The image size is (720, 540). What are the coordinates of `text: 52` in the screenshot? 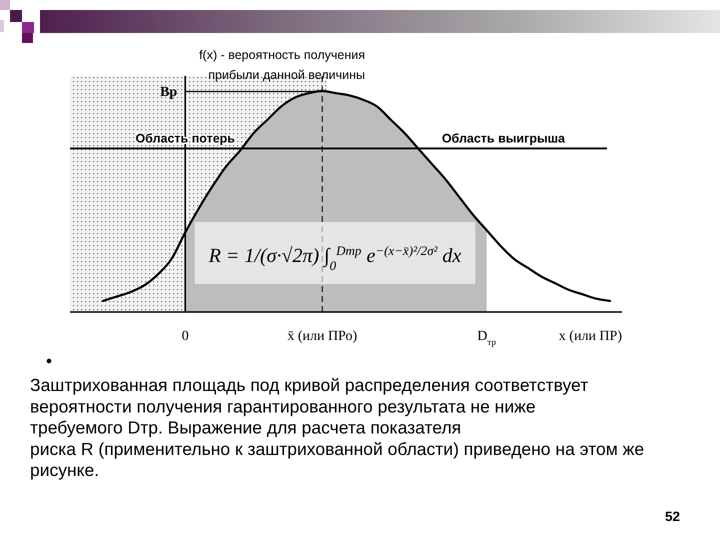 It's located at (672, 516).